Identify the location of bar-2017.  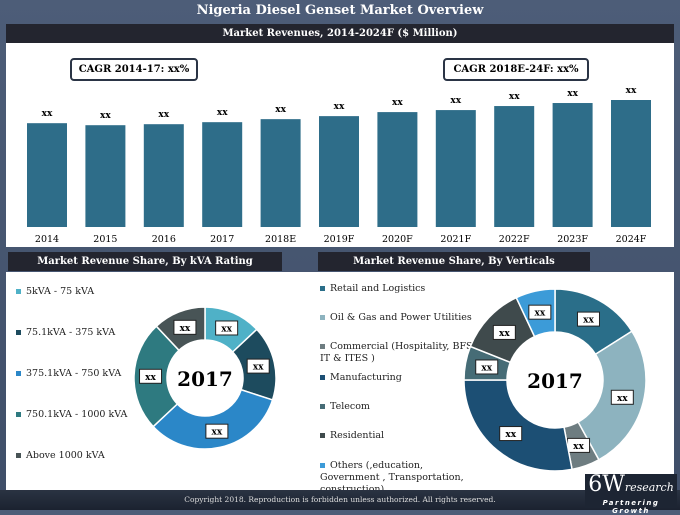
(222, 174).